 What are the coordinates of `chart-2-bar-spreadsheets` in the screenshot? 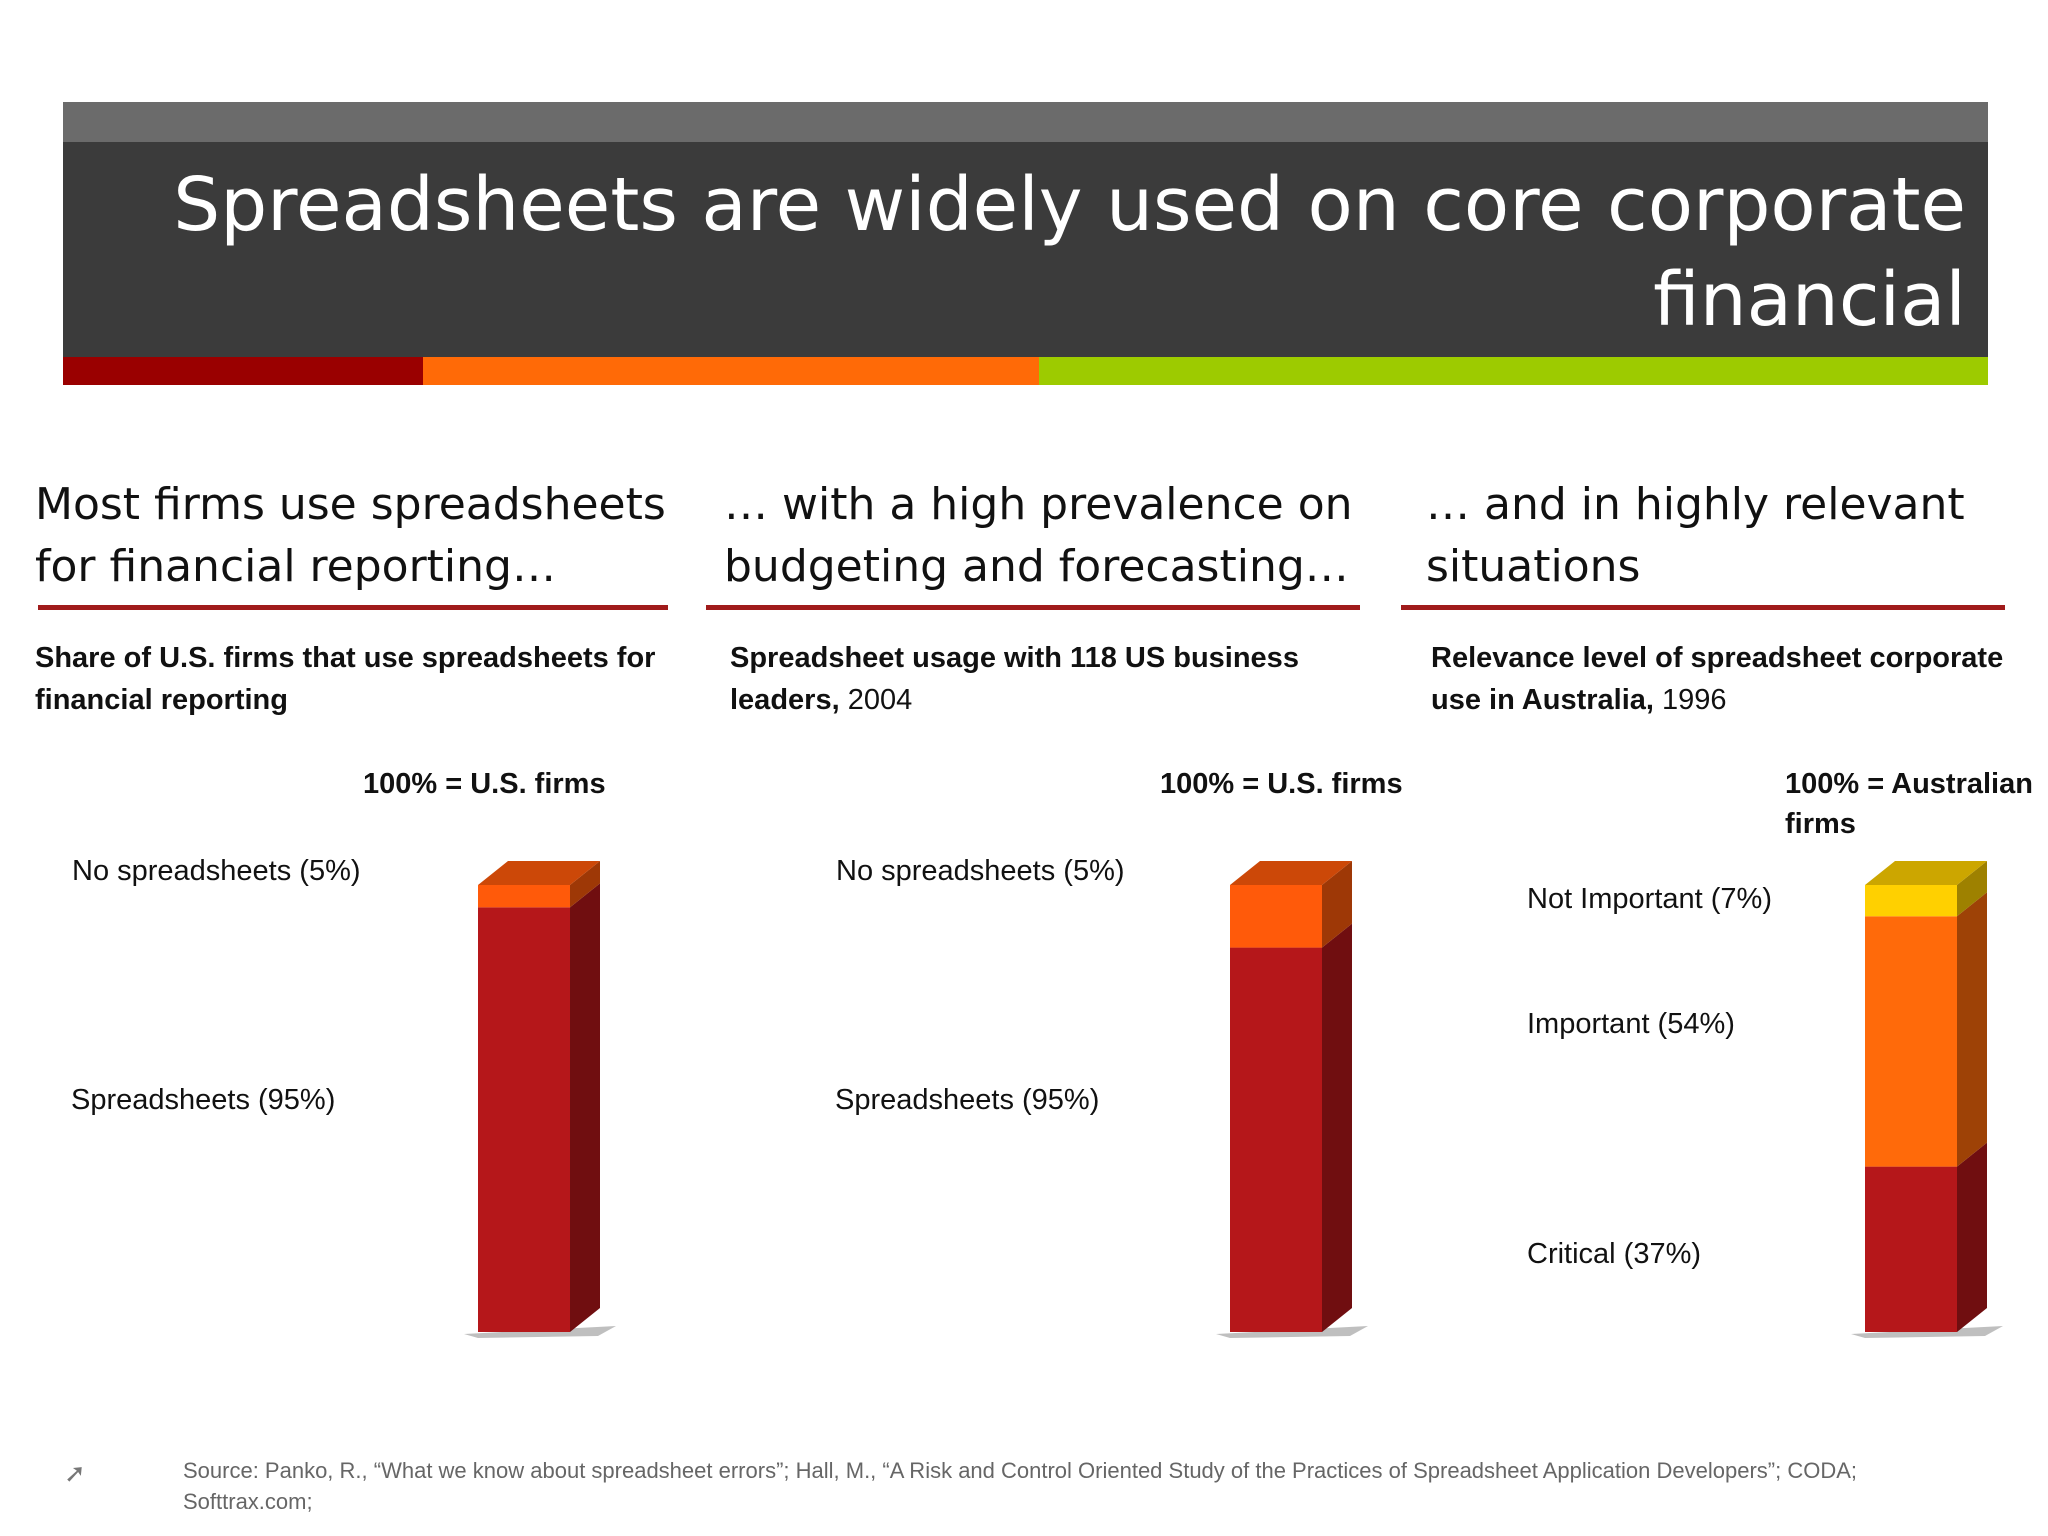 It's located at (1276, 1139).